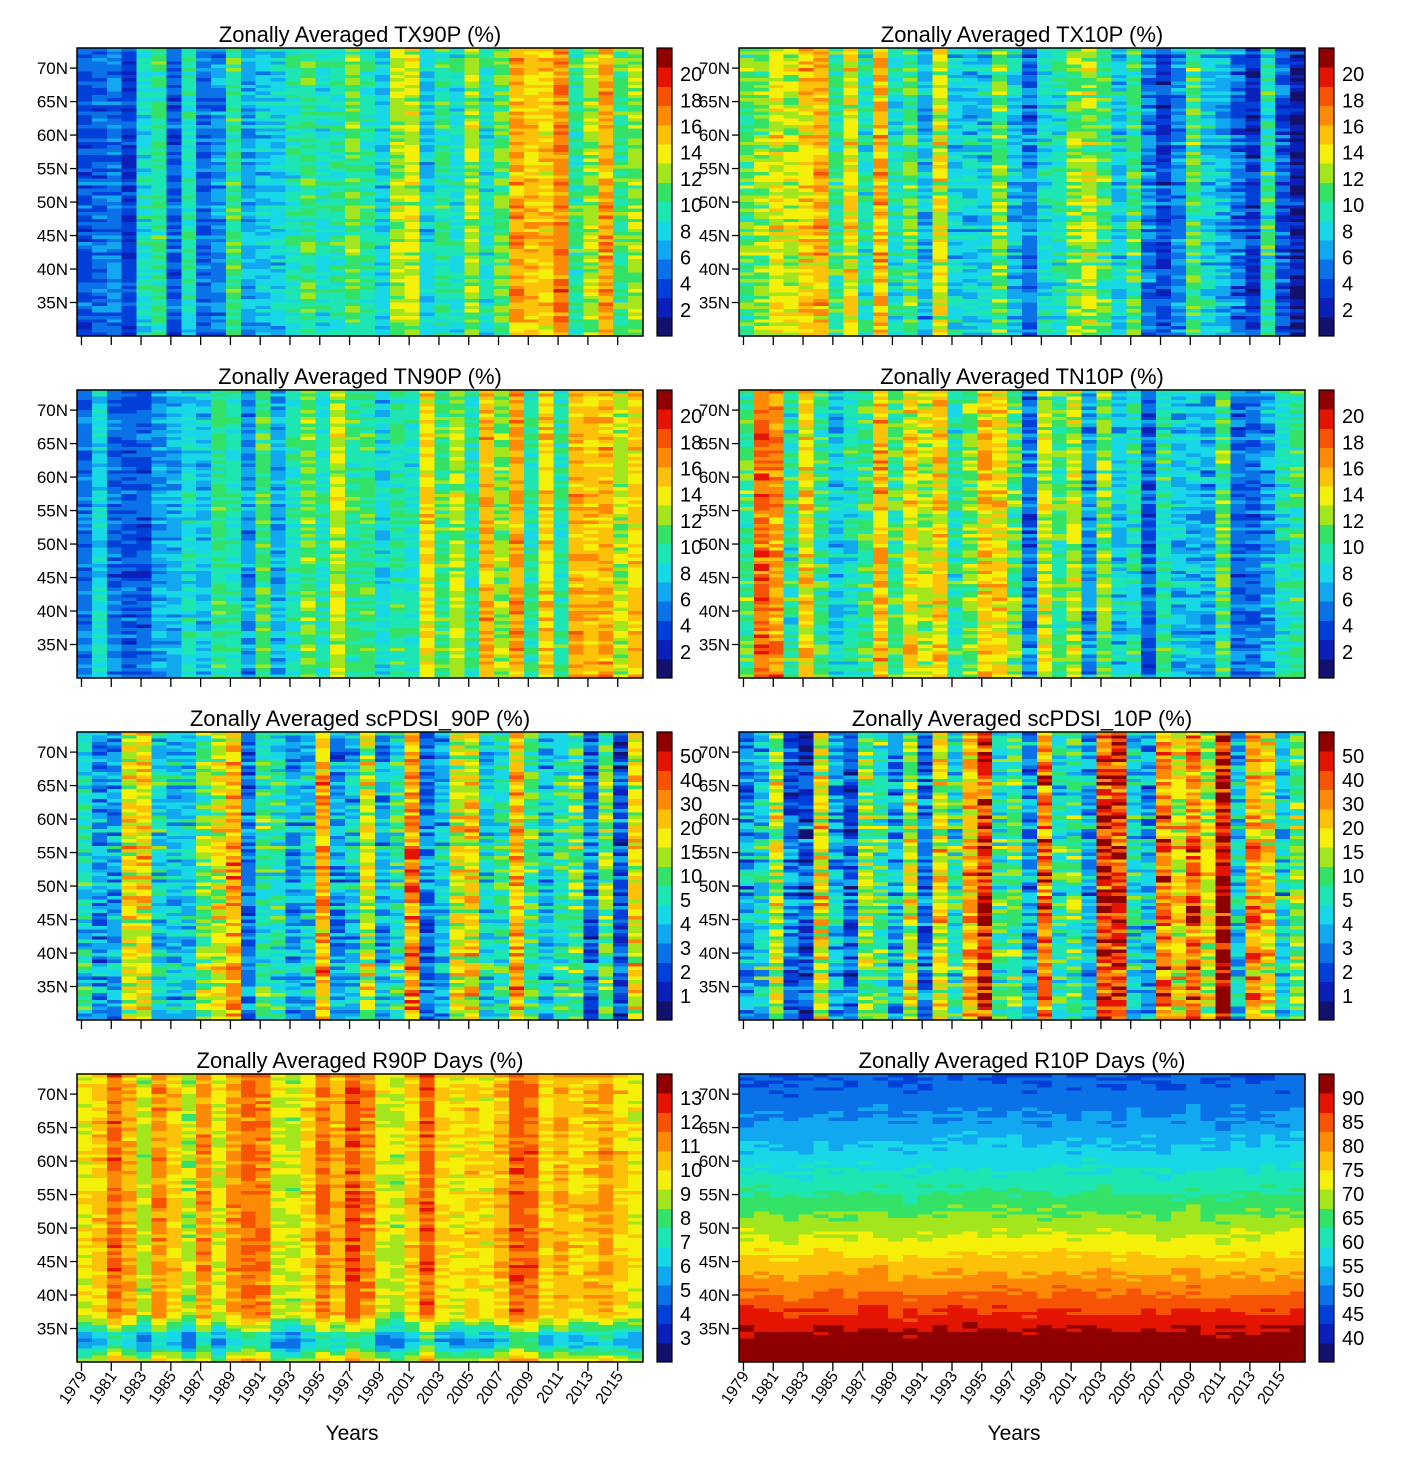 The height and width of the screenshot is (1464, 1404). Describe the element at coordinates (685, 232) in the screenshot. I see `colorbar-label: 8` at that location.